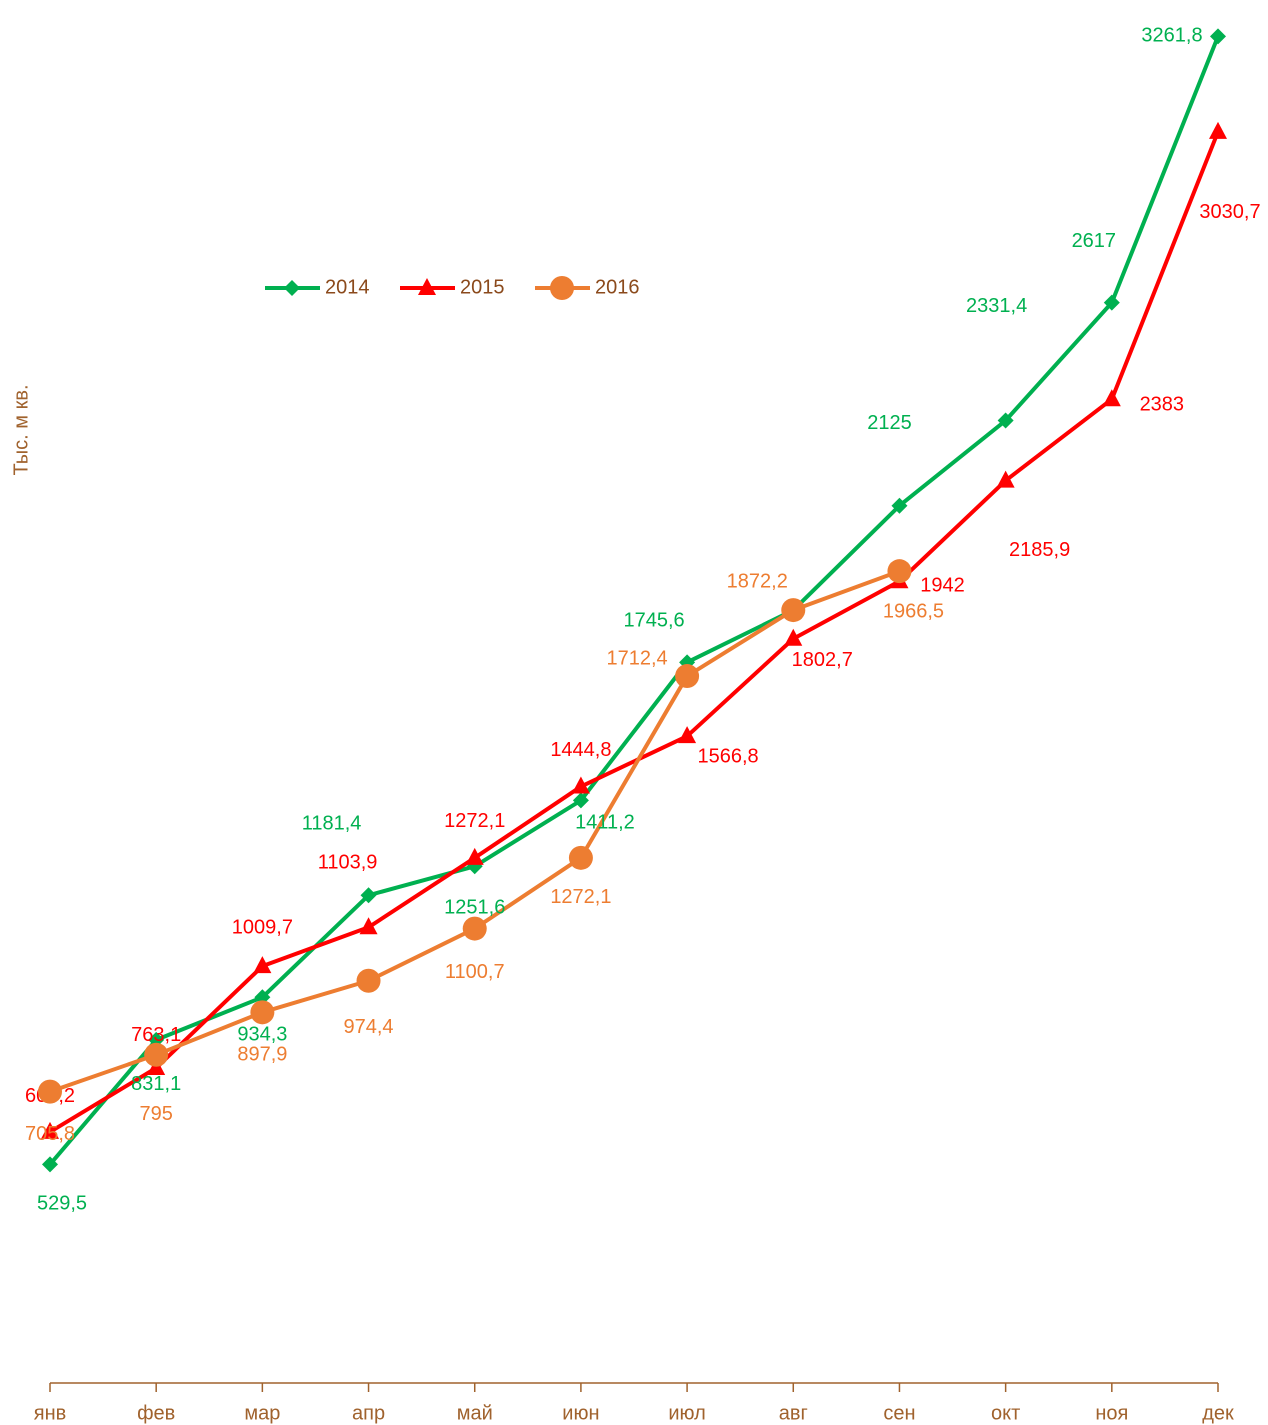 This screenshot has width=1268, height=1425. I want to click on x-tick-label: май, so click(475, 1413).